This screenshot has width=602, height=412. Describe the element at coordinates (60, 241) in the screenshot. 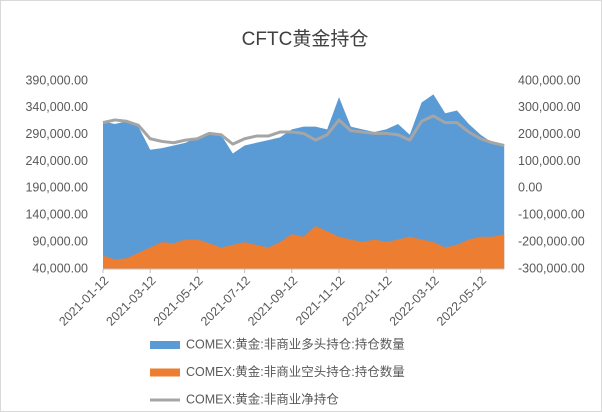

I see `y-tick-label: 90,000.00` at that location.